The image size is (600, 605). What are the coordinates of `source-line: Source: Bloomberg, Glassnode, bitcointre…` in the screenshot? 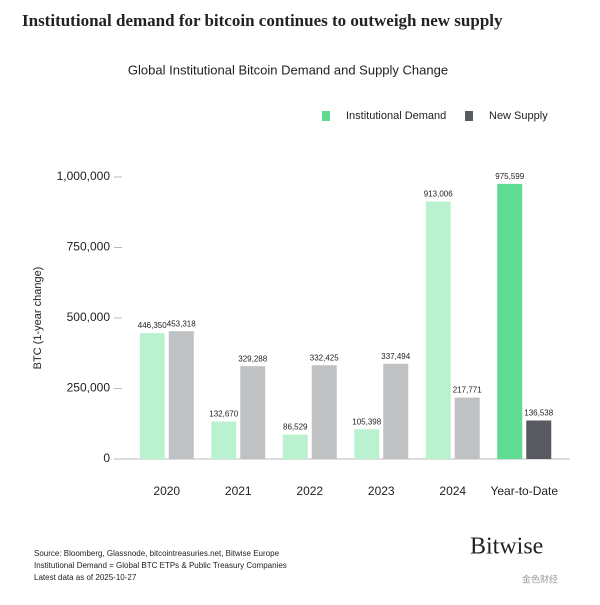 It's located at (157, 553).